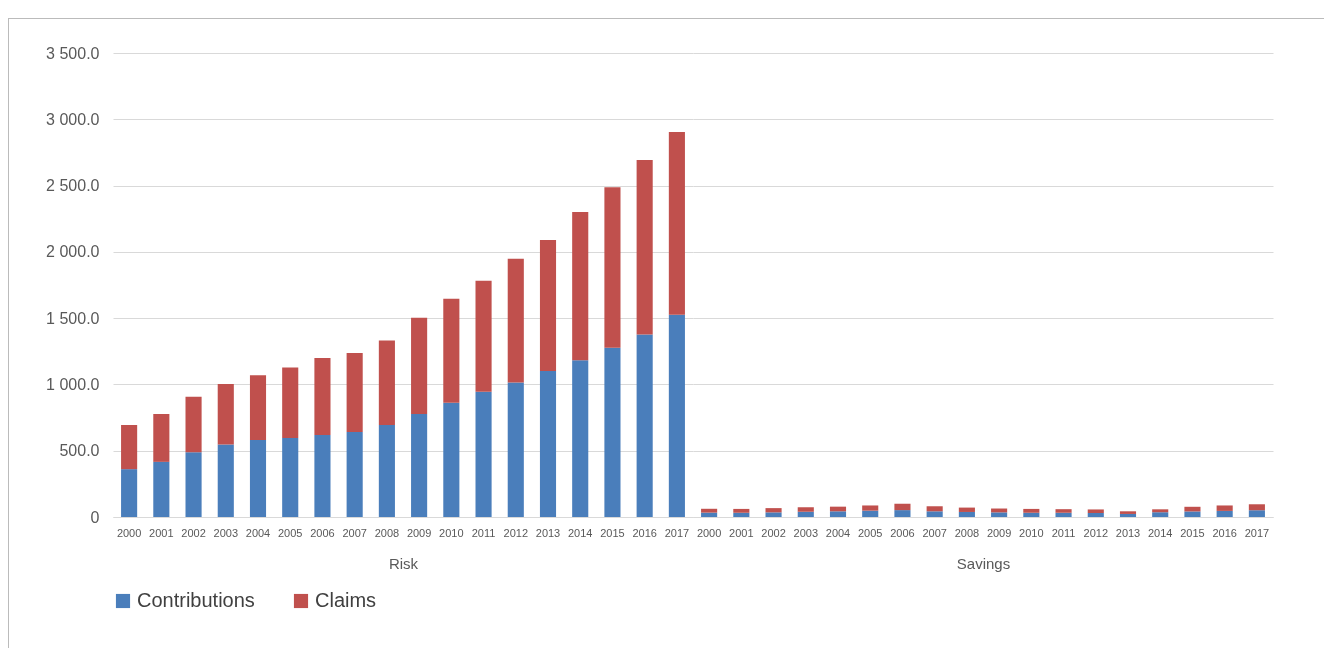 This screenshot has width=1324, height=648. What do you see at coordinates (73, 252) in the screenshot?
I see `y-tick-label: 2 000.0` at bounding box center [73, 252].